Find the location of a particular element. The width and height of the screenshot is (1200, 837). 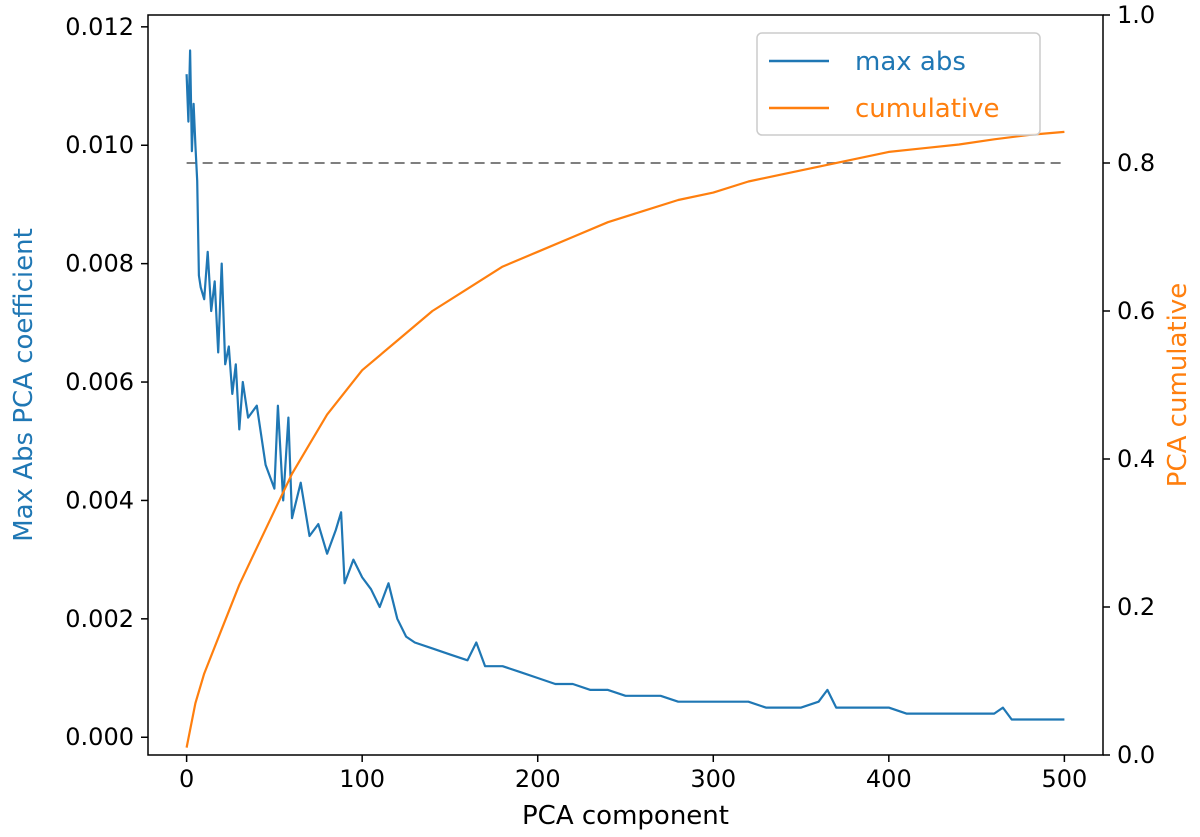

x-tick-label: 0 is located at coordinates (186, 779).